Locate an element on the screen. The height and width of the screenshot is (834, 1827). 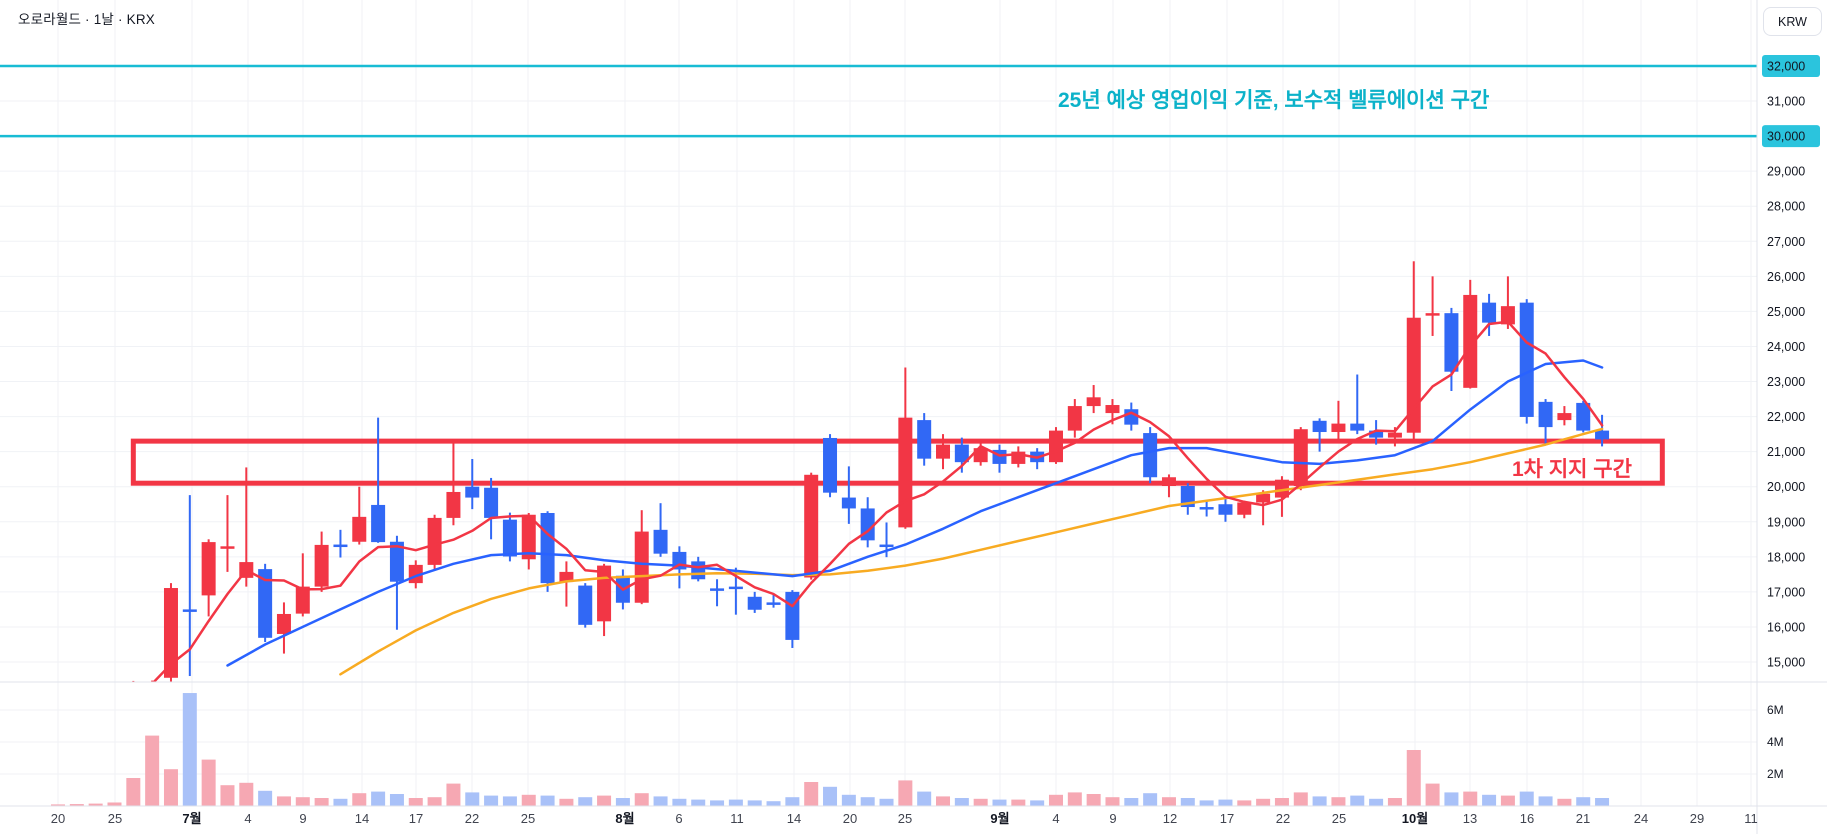
price-axis-label: 16,000 is located at coordinates (1786, 627).